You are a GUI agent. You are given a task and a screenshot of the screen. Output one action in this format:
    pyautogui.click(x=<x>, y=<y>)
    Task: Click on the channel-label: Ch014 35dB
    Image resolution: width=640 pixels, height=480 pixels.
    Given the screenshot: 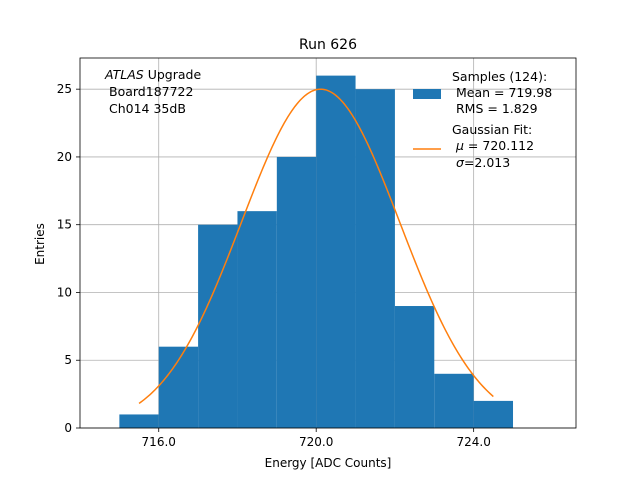 What is the action you would take?
    pyautogui.click(x=147, y=108)
    